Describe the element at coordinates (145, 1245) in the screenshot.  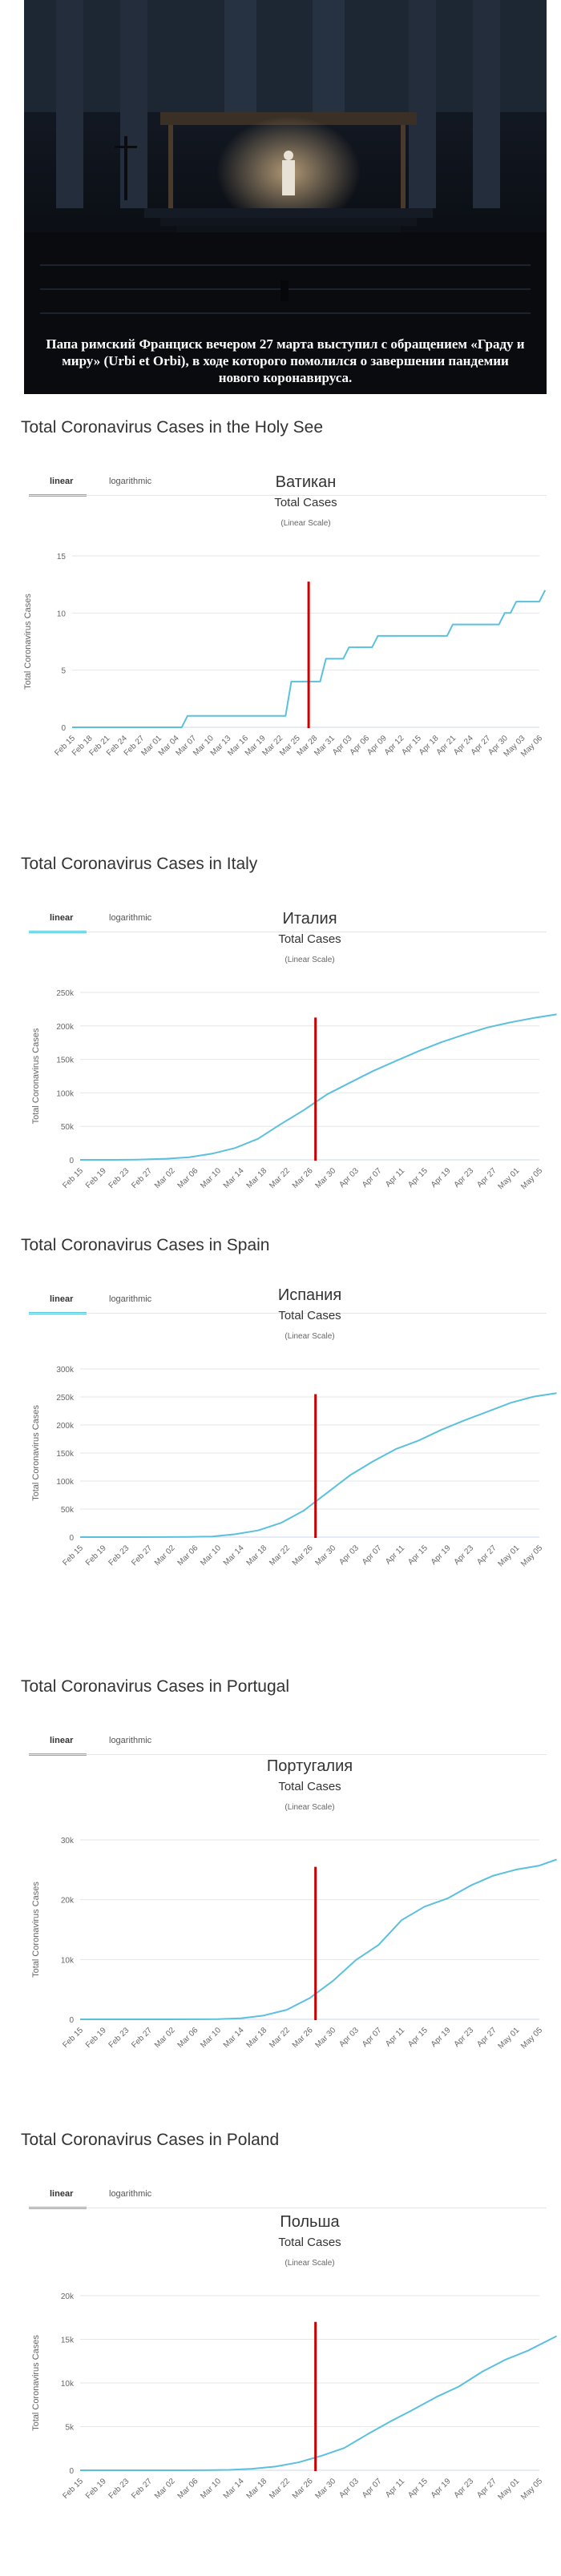
I see `section-title: Total Coronavirus Cases in Spain` at that location.